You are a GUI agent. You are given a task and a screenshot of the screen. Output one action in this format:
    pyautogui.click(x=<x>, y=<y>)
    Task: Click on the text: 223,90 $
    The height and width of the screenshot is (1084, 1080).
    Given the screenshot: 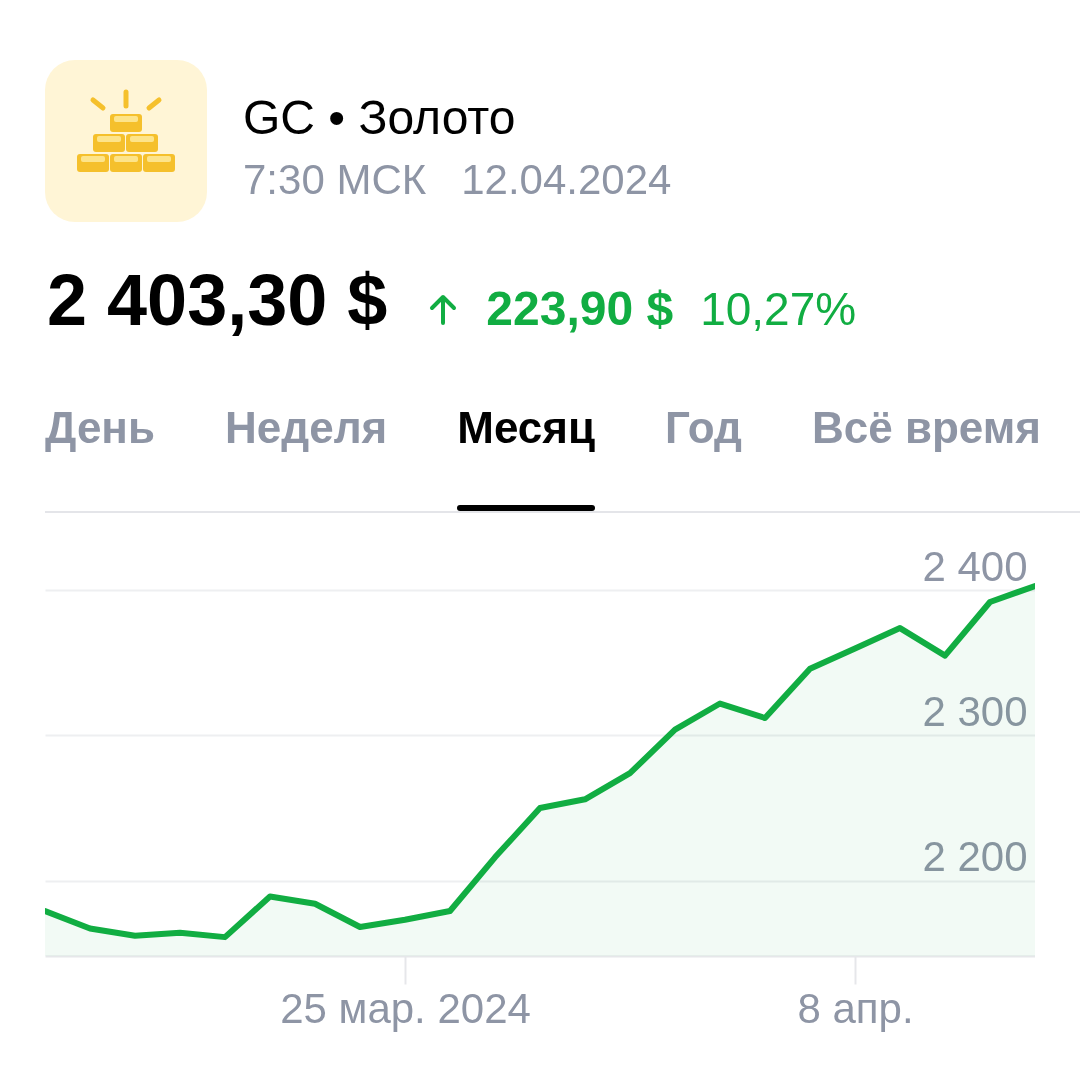 What is the action you would take?
    pyautogui.click(x=580, y=308)
    